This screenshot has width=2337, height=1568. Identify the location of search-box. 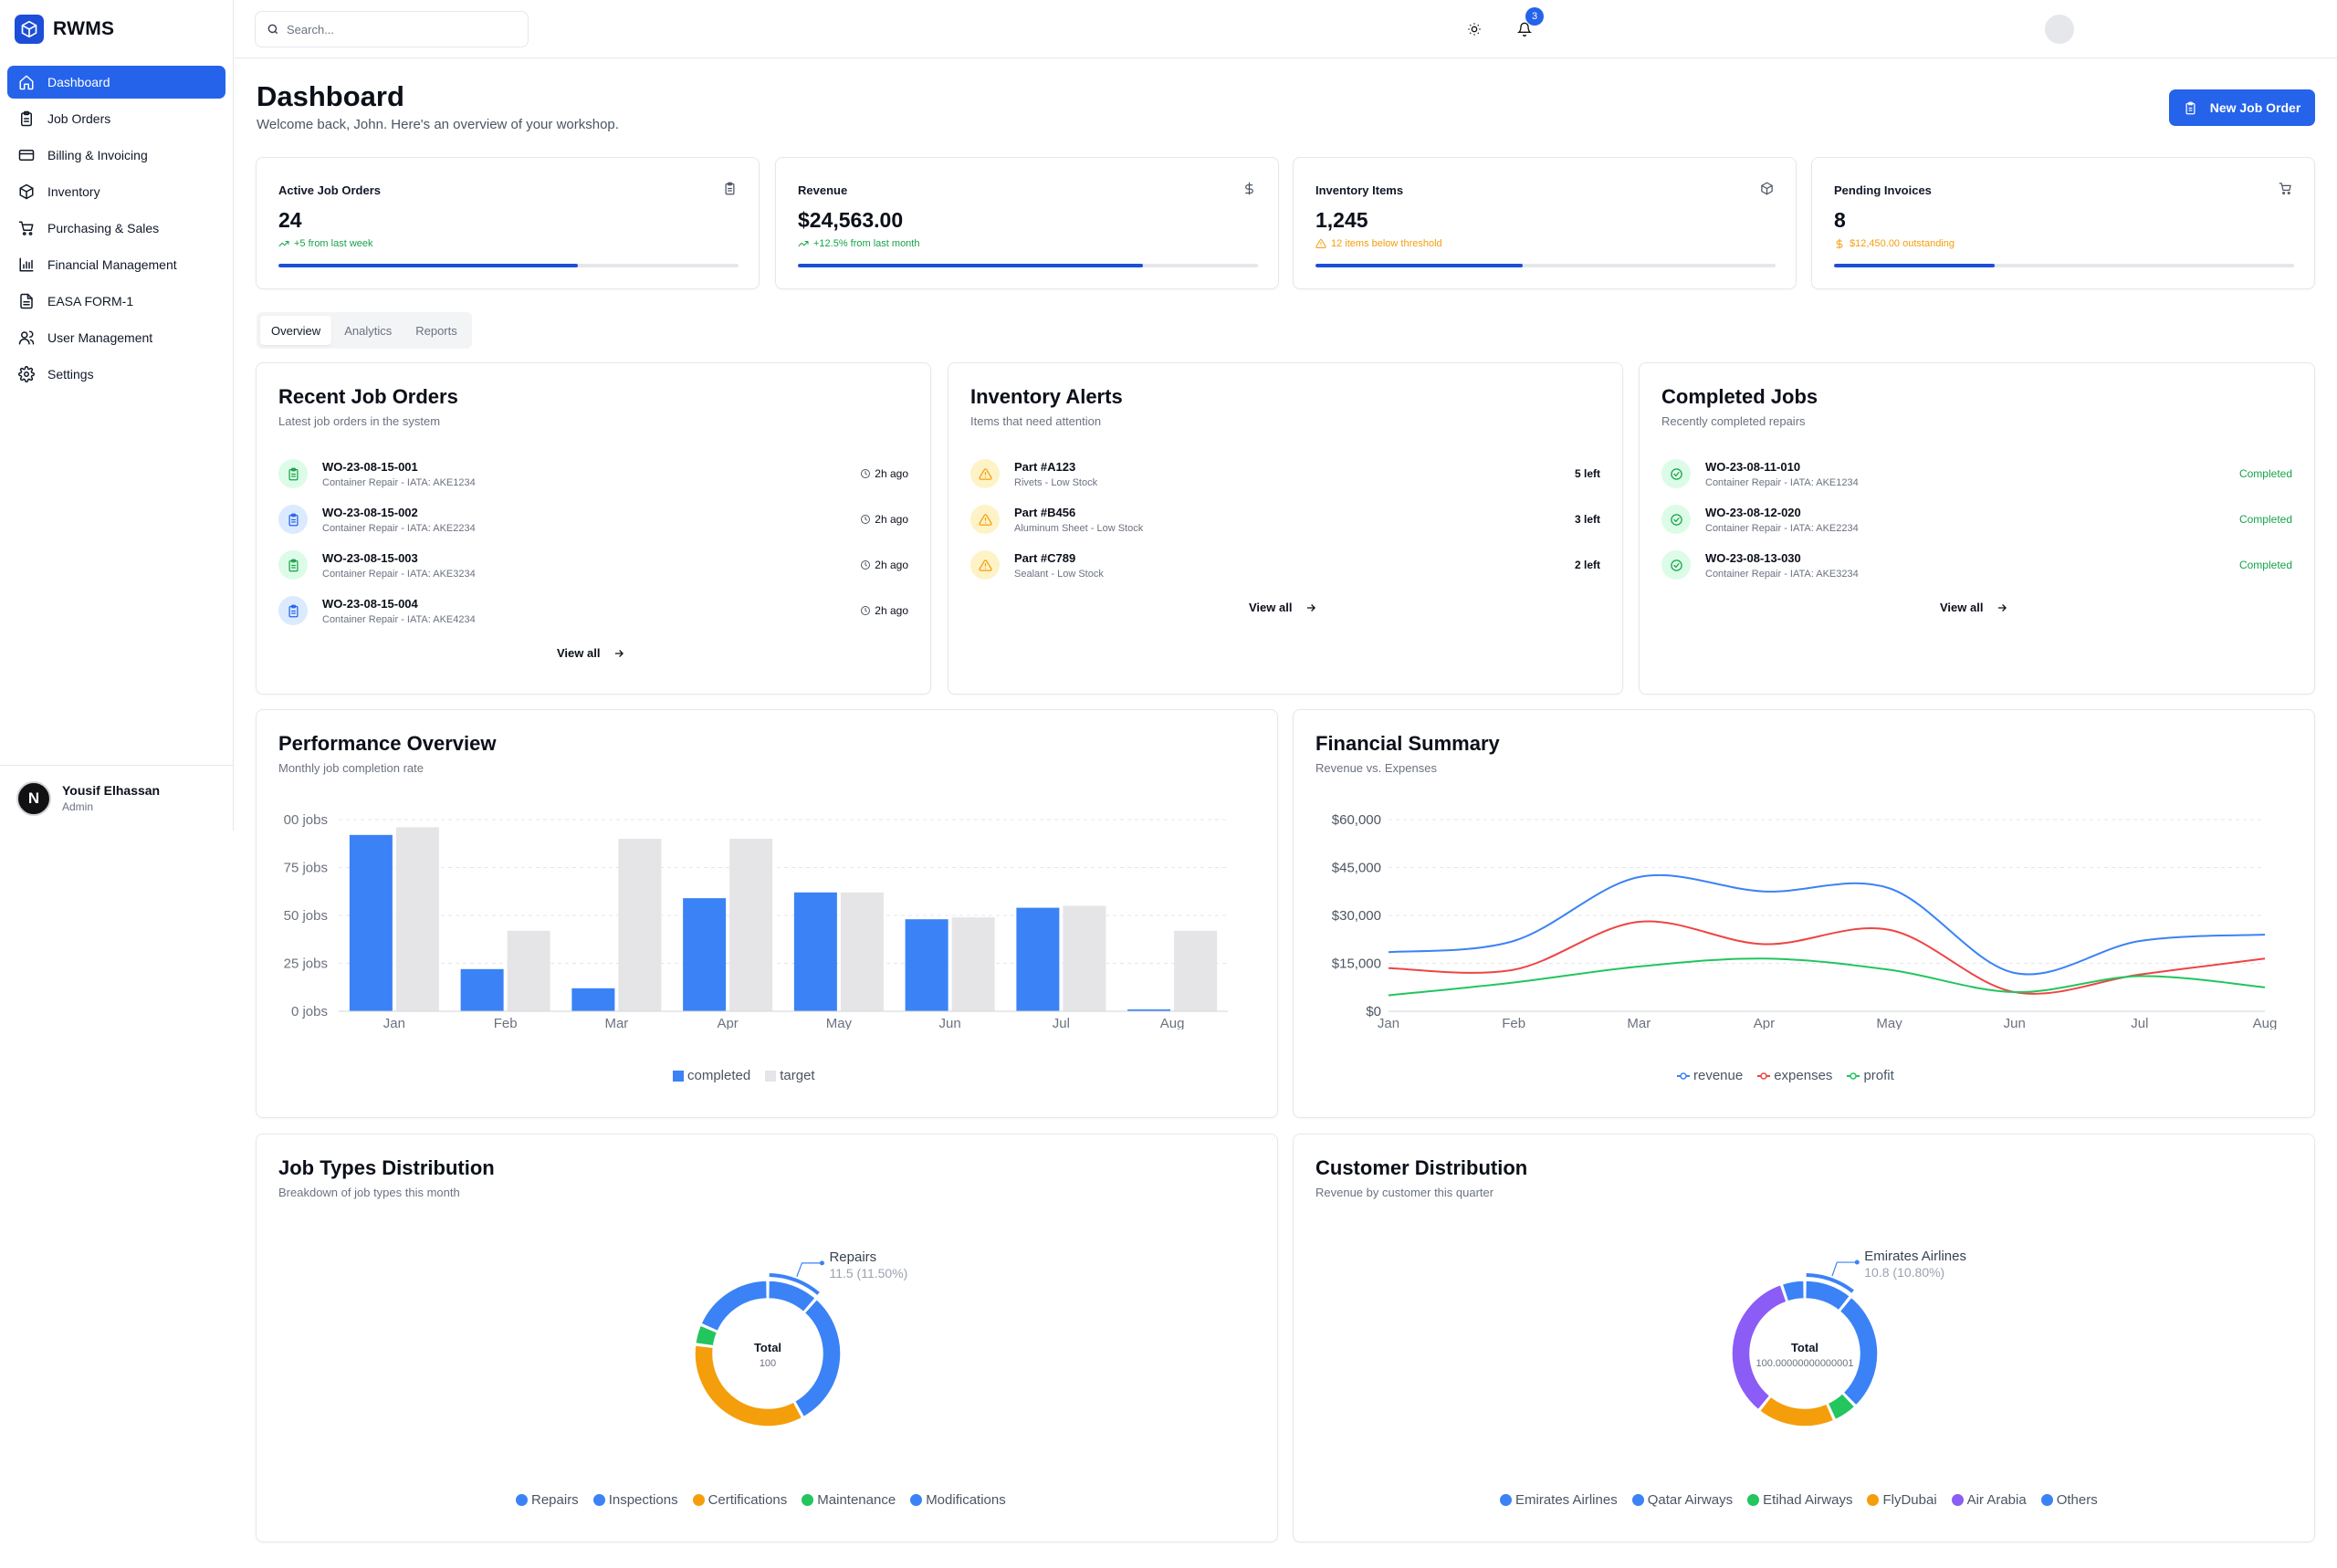
(392, 29).